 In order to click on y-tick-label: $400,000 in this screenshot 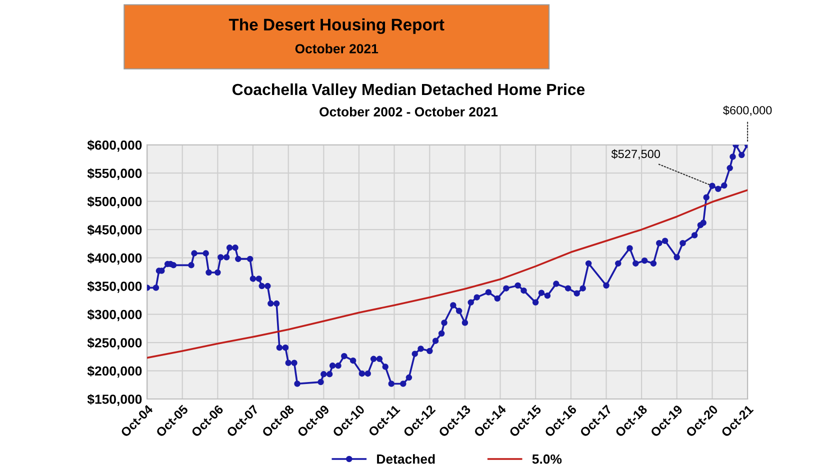, I will do `click(114, 258)`.